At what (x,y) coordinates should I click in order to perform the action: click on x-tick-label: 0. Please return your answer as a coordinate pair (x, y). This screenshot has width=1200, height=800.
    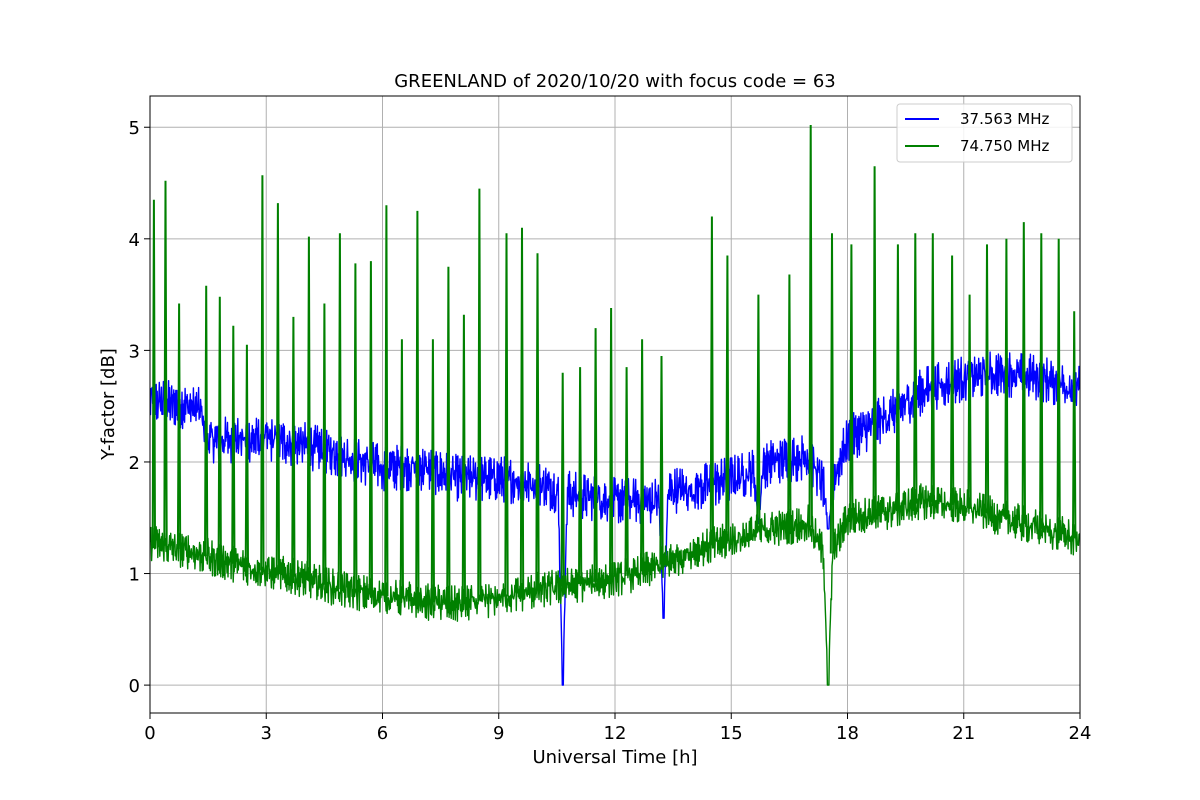
    Looking at the image, I should click on (149, 733).